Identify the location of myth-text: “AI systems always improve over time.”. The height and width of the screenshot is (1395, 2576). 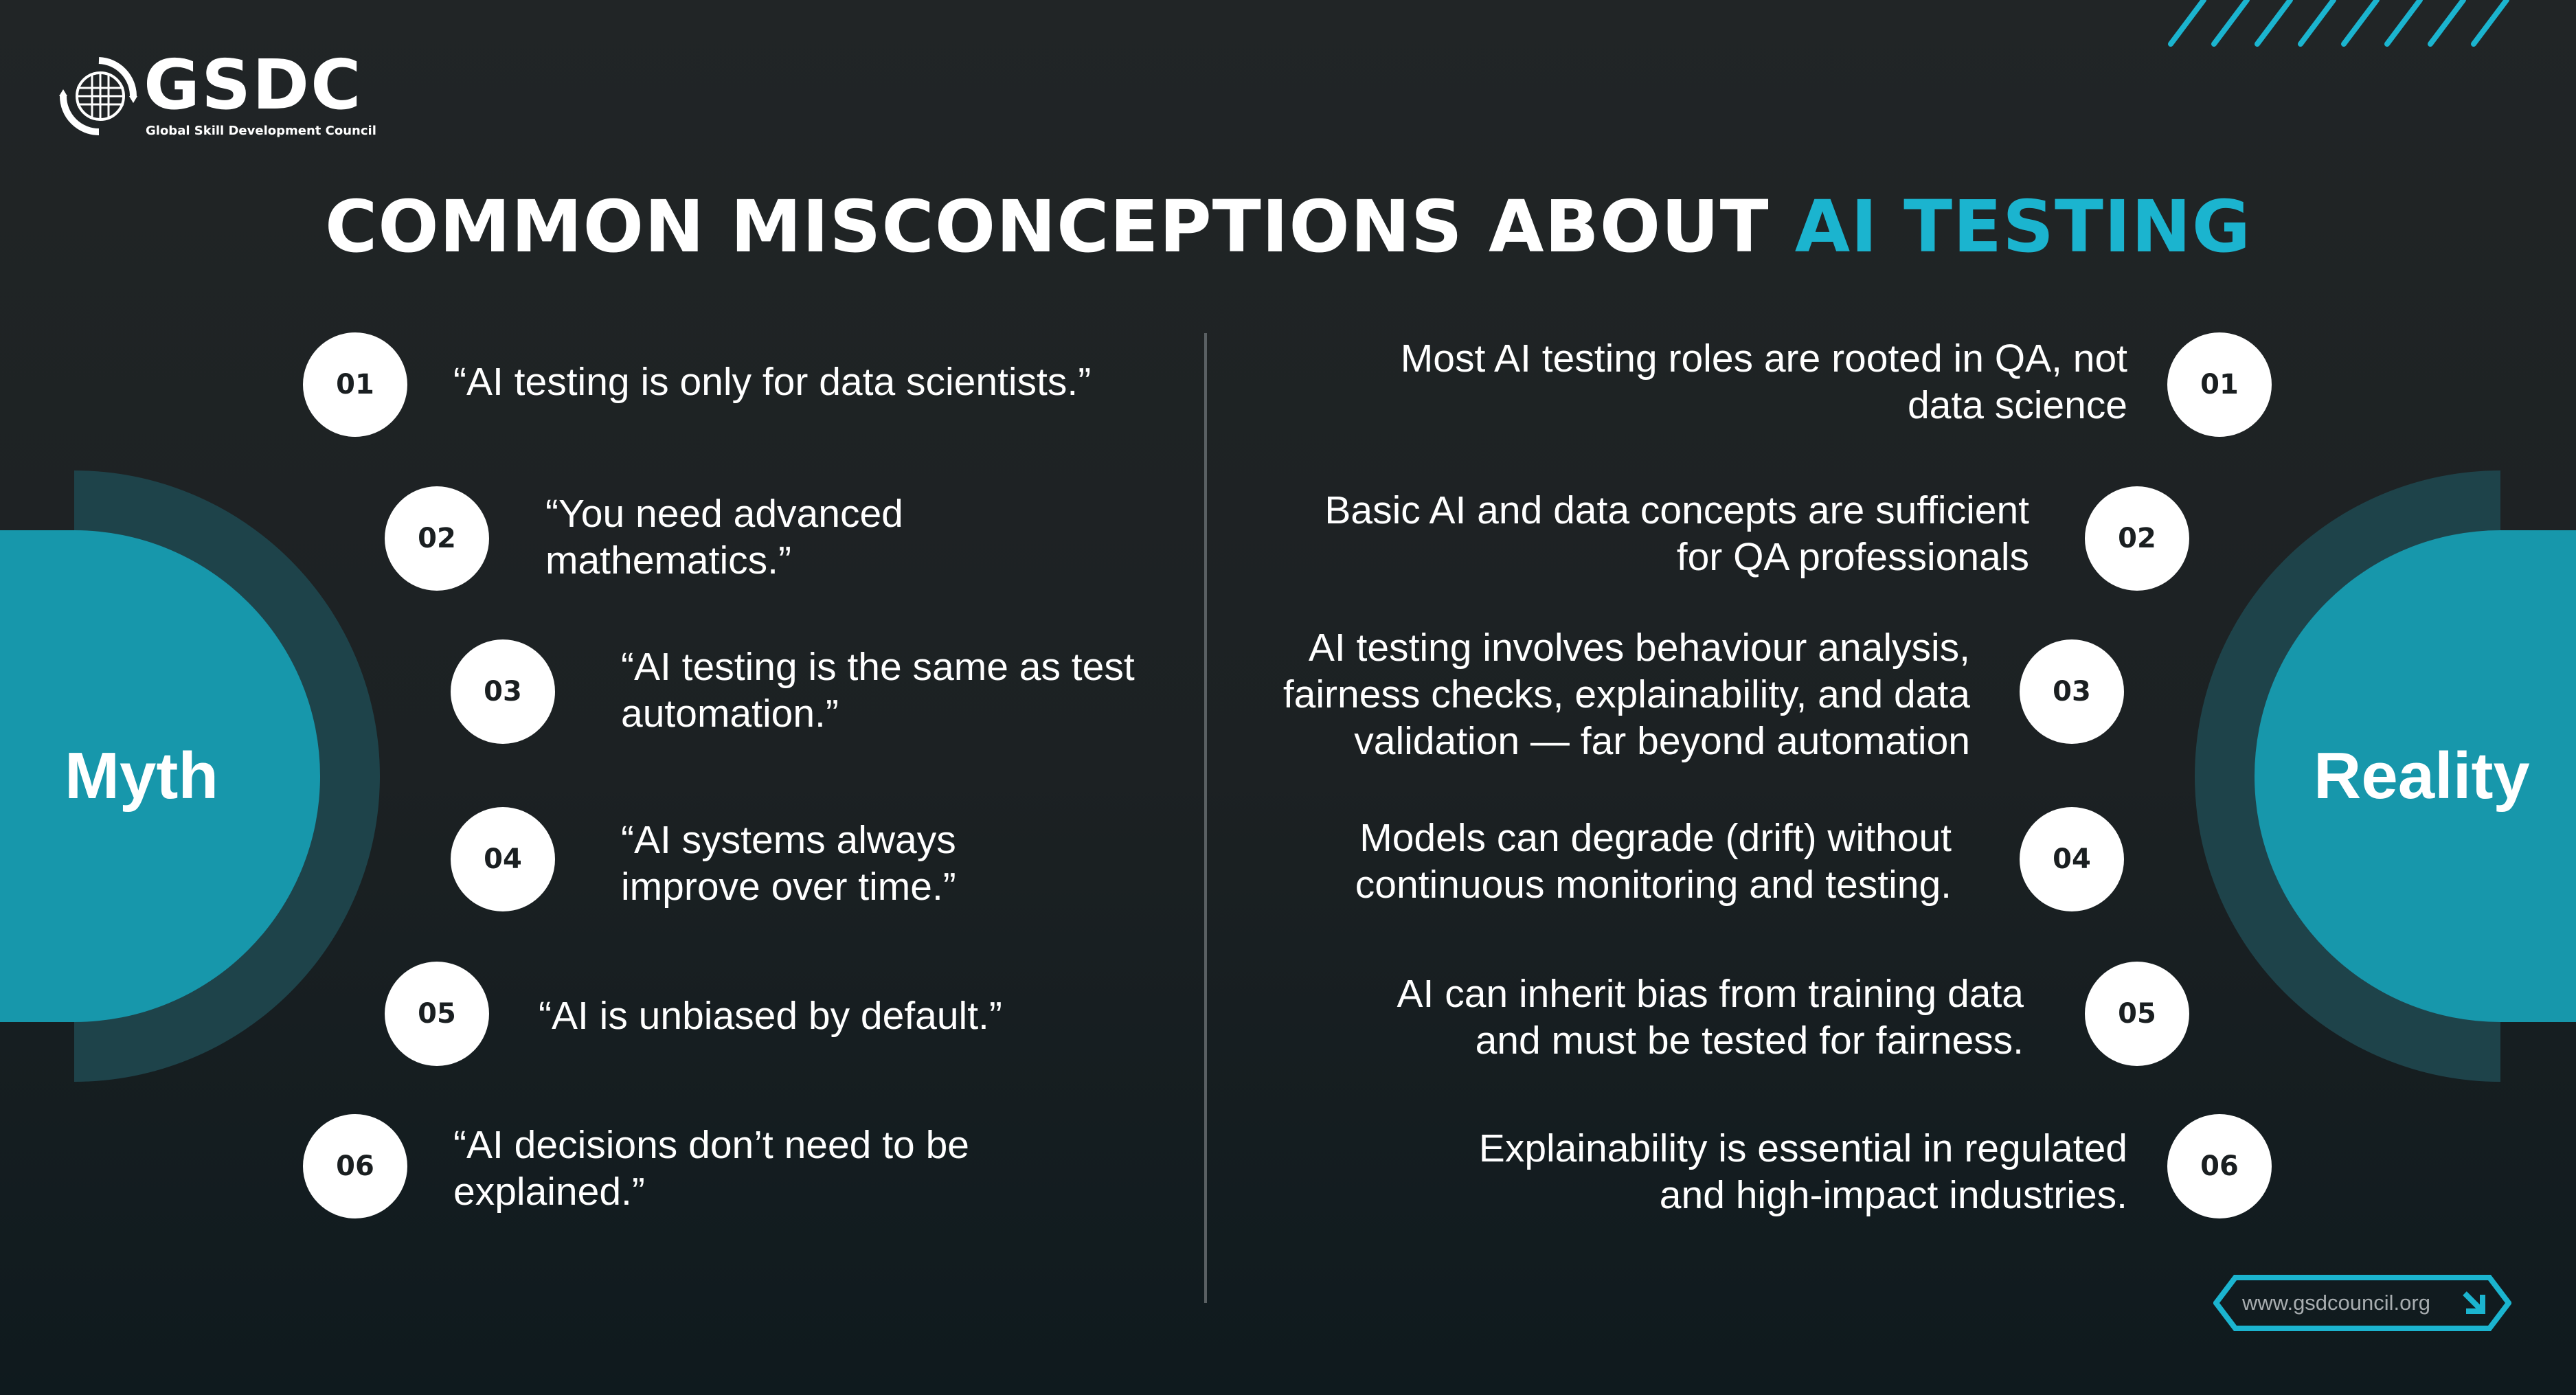
(788, 863).